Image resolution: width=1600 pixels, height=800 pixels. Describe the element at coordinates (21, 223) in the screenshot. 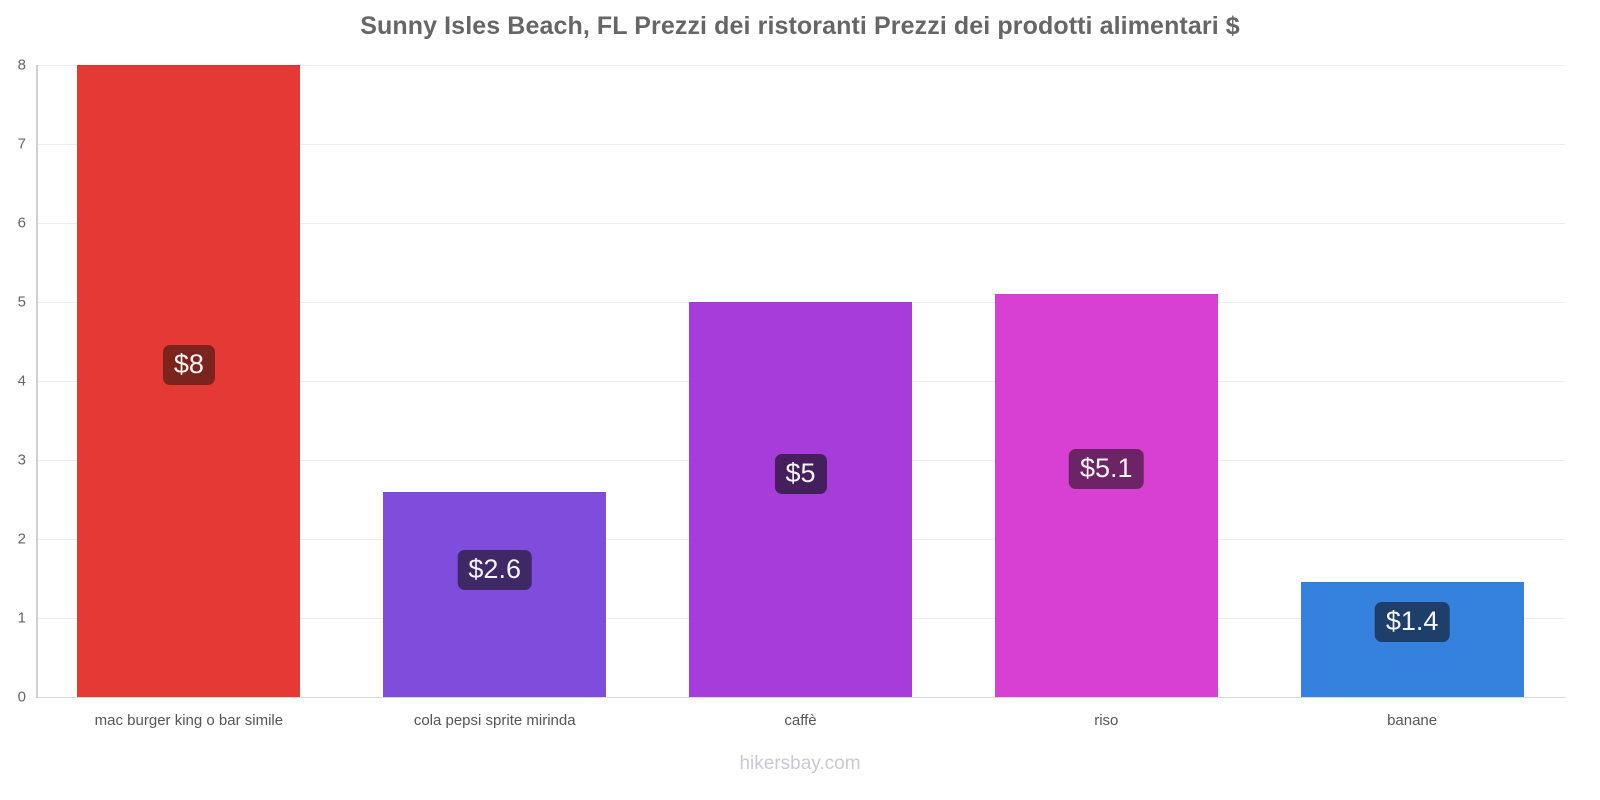

I see `y-axis-tick-label: 6` at that location.